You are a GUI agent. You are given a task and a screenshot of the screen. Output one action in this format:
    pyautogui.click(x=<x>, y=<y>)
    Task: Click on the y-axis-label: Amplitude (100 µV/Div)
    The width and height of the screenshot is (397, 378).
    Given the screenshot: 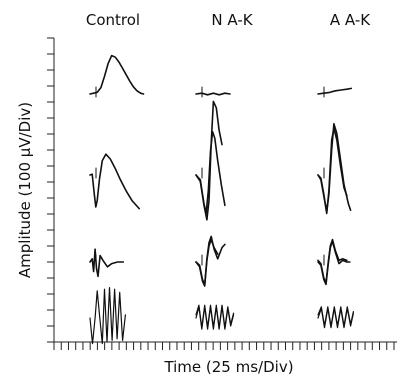 What is the action you would take?
    pyautogui.click(x=25, y=190)
    